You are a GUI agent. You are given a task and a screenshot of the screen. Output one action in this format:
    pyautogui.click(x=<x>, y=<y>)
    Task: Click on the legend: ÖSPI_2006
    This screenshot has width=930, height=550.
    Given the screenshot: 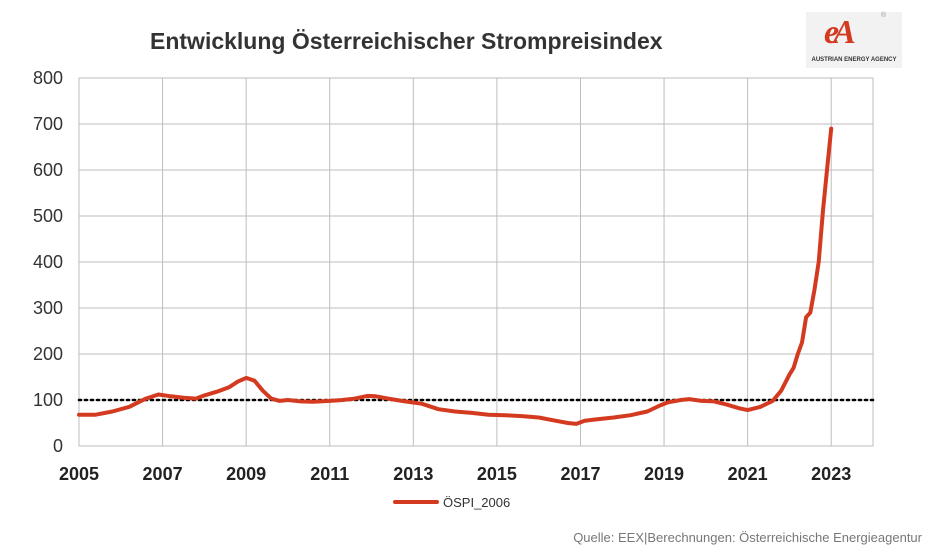 What is the action you would take?
    pyautogui.click(x=451, y=502)
    